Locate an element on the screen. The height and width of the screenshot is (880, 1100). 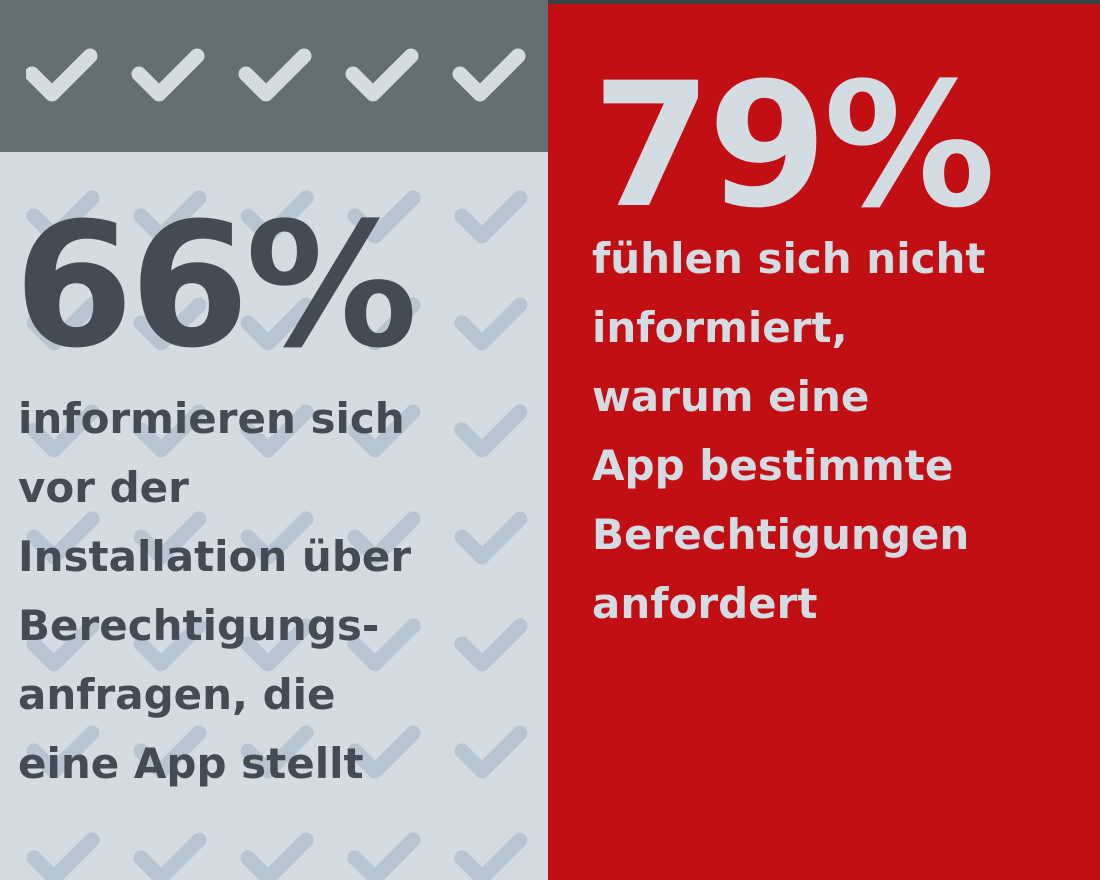
left-description-line: Berechtigungs- is located at coordinates (199, 625).